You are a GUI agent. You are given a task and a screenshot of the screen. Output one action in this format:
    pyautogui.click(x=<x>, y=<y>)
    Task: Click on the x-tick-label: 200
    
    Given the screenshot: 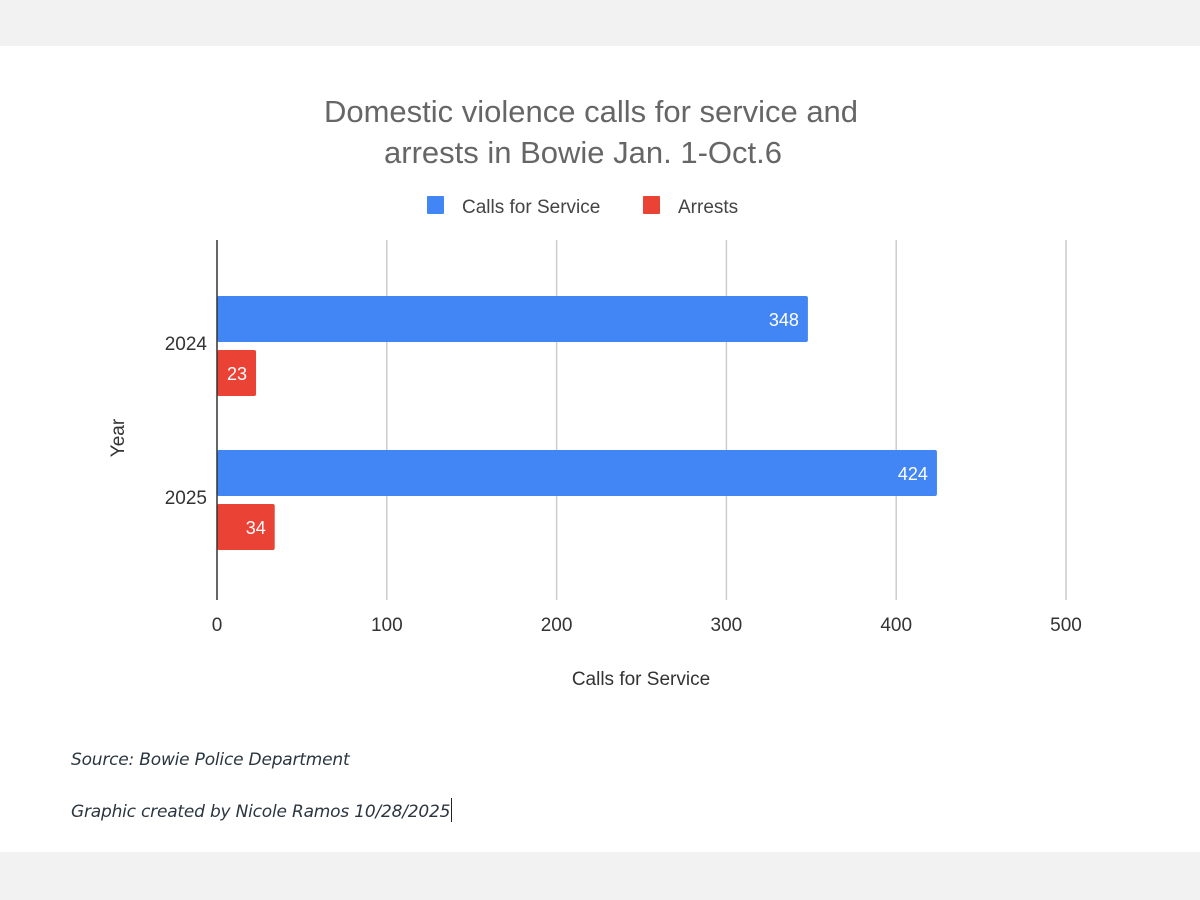 What is the action you would take?
    pyautogui.click(x=557, y=625)
    